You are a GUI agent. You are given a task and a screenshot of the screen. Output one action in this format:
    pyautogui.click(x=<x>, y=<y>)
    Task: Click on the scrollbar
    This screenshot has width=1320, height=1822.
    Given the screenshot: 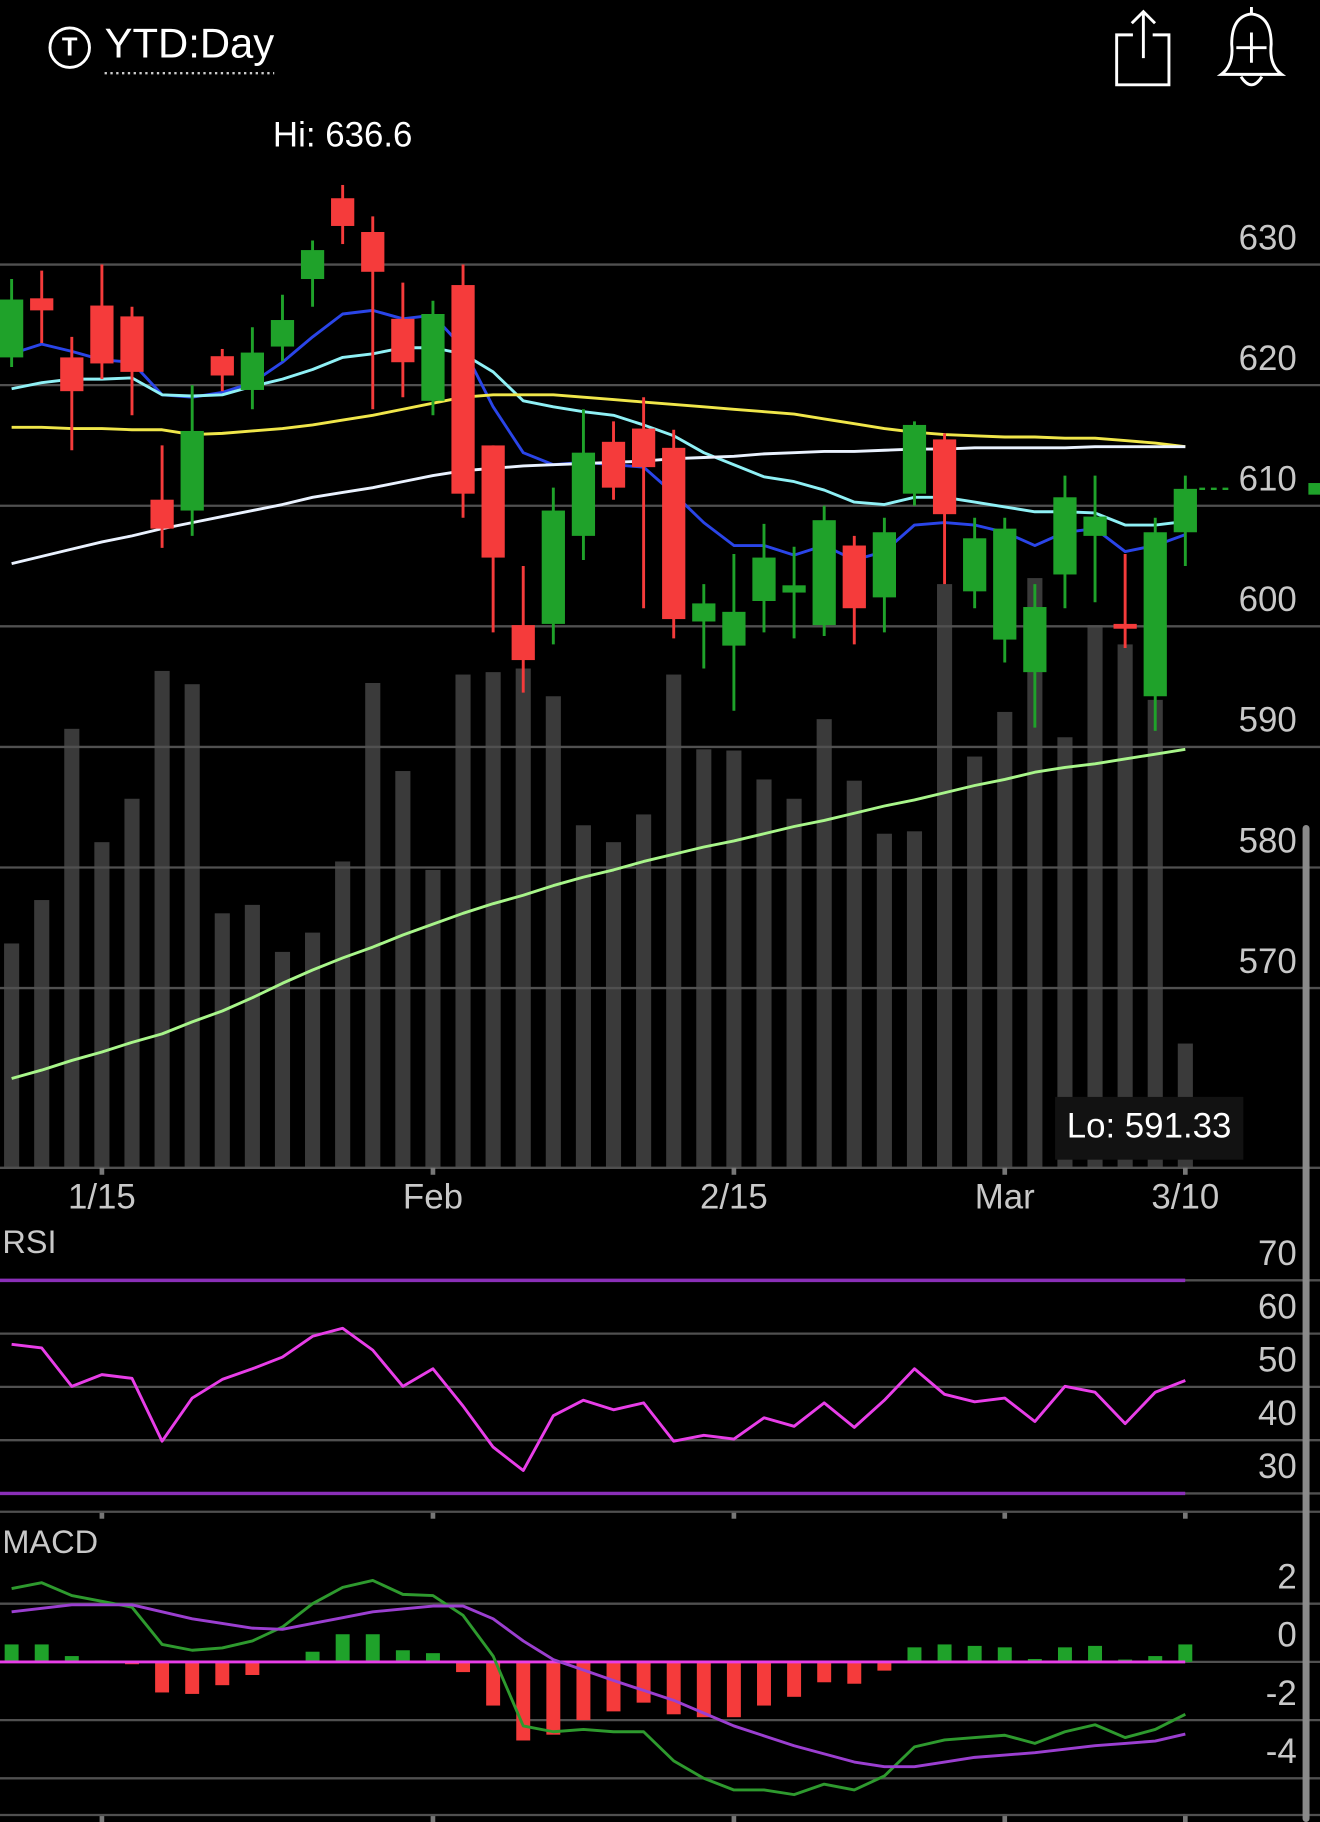 What is the action you would take?
    pyautogui.click(x=1306, y=1323)
    